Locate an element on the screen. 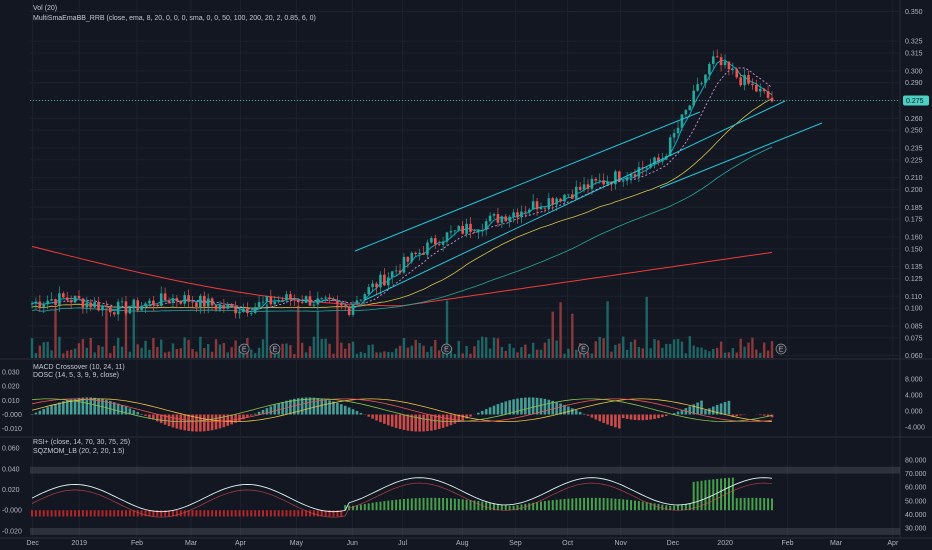  price-axis-tick: 0.110 is located at coordinates (913, 297).